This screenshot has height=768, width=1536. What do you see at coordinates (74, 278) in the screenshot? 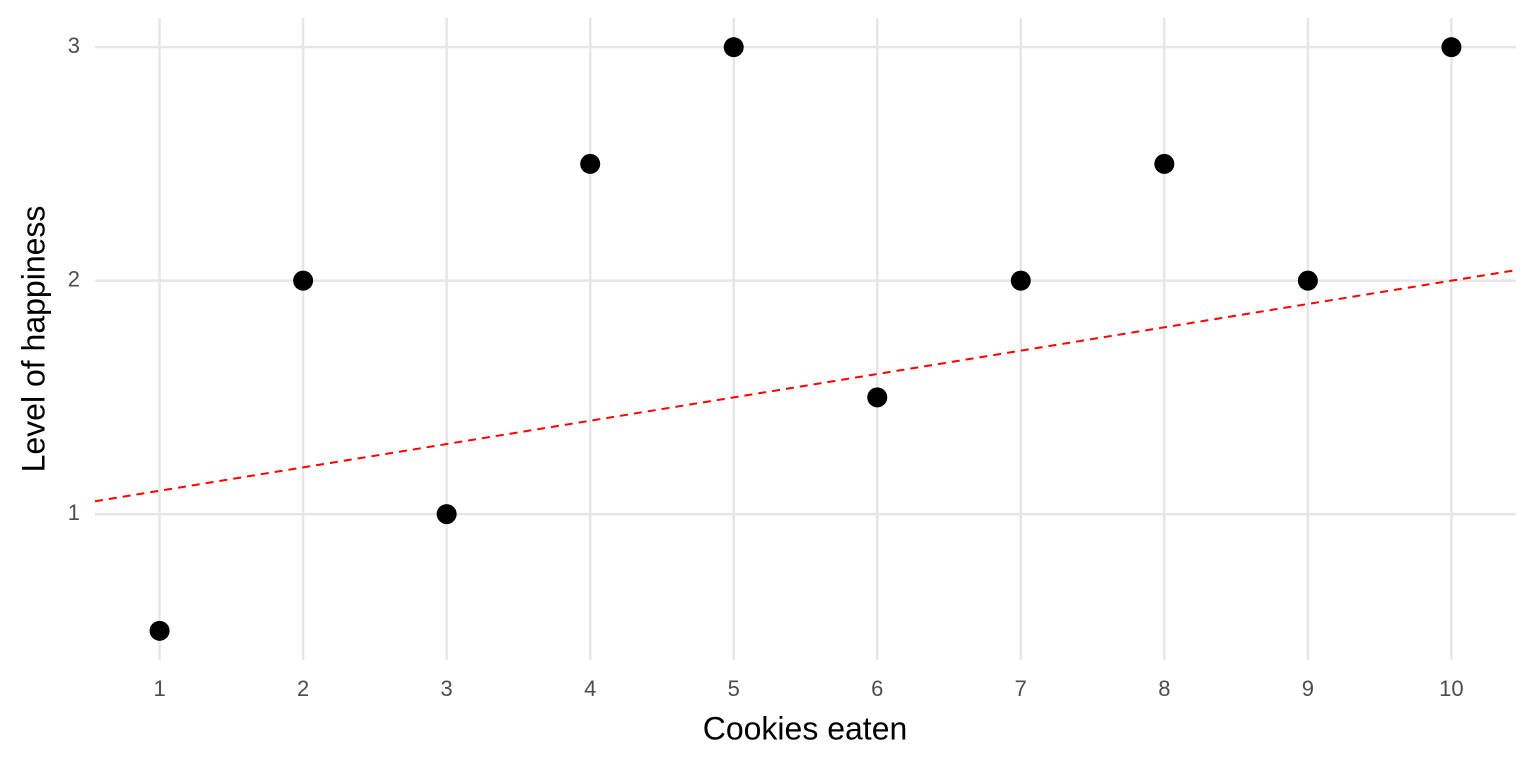
I see `y-tick-label: 2` at bounding box center [74, 278].